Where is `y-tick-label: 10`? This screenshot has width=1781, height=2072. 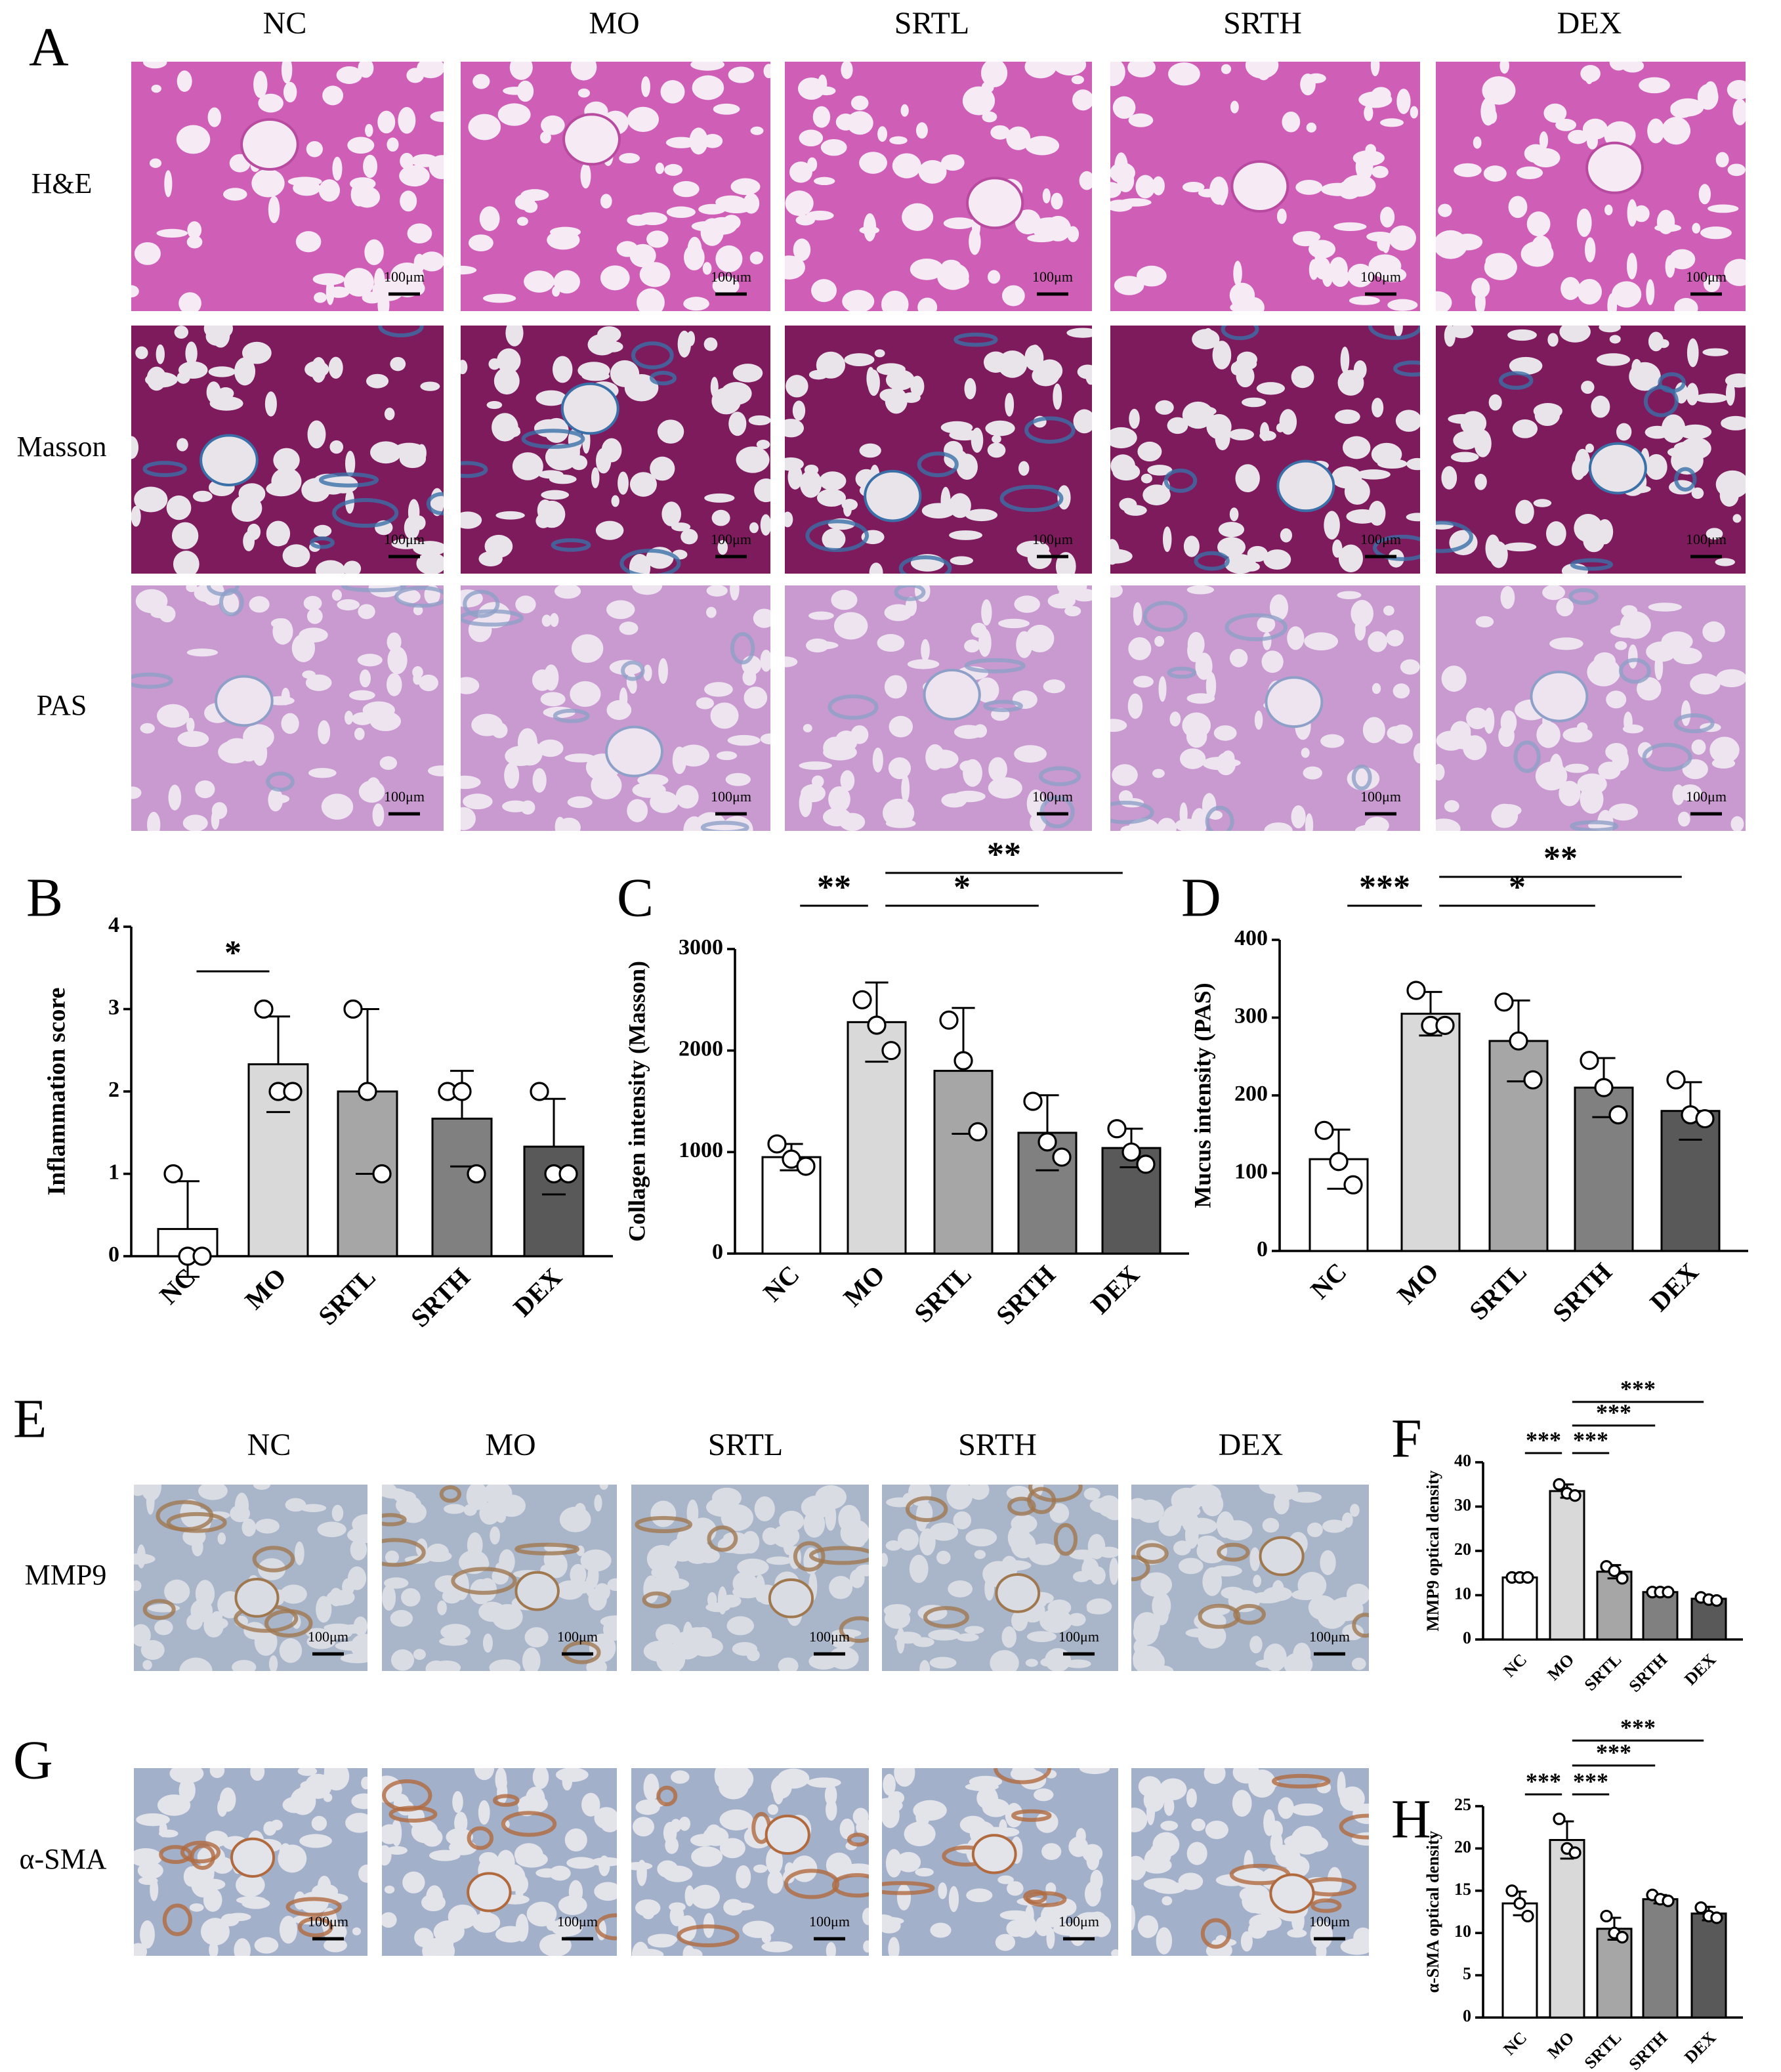 y-tick-label: 10 is located at coordinates (1462, 1932).